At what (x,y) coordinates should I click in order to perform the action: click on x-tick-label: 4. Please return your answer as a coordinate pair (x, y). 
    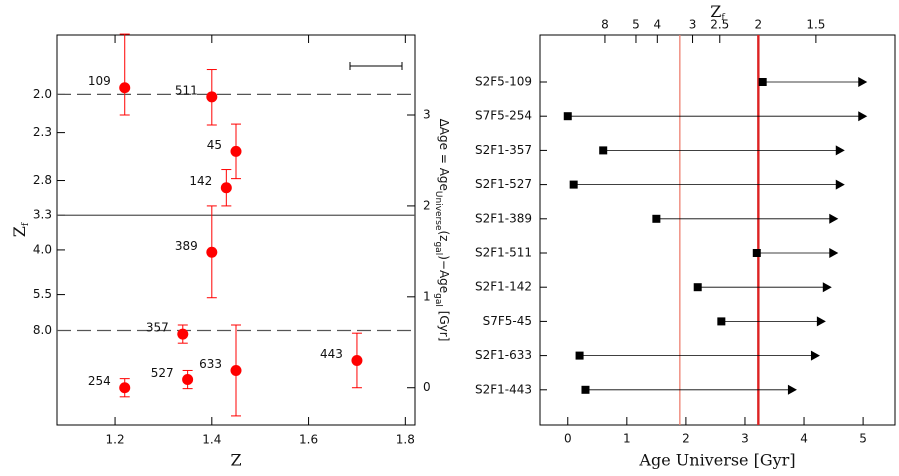
    Looking at the image, I should click on (804, 439).